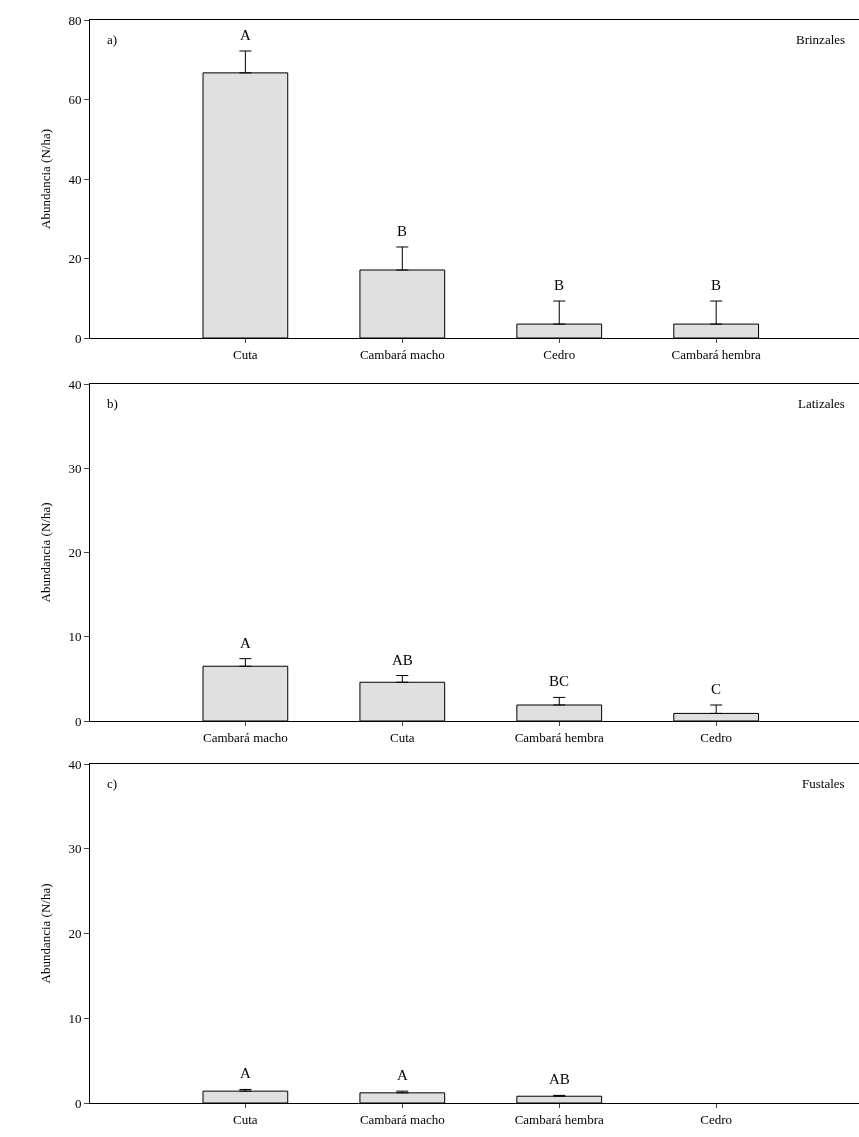  Describe the element at coordinates (821, 403) in the screenshot. I see `annotation: Latizales` at that location.